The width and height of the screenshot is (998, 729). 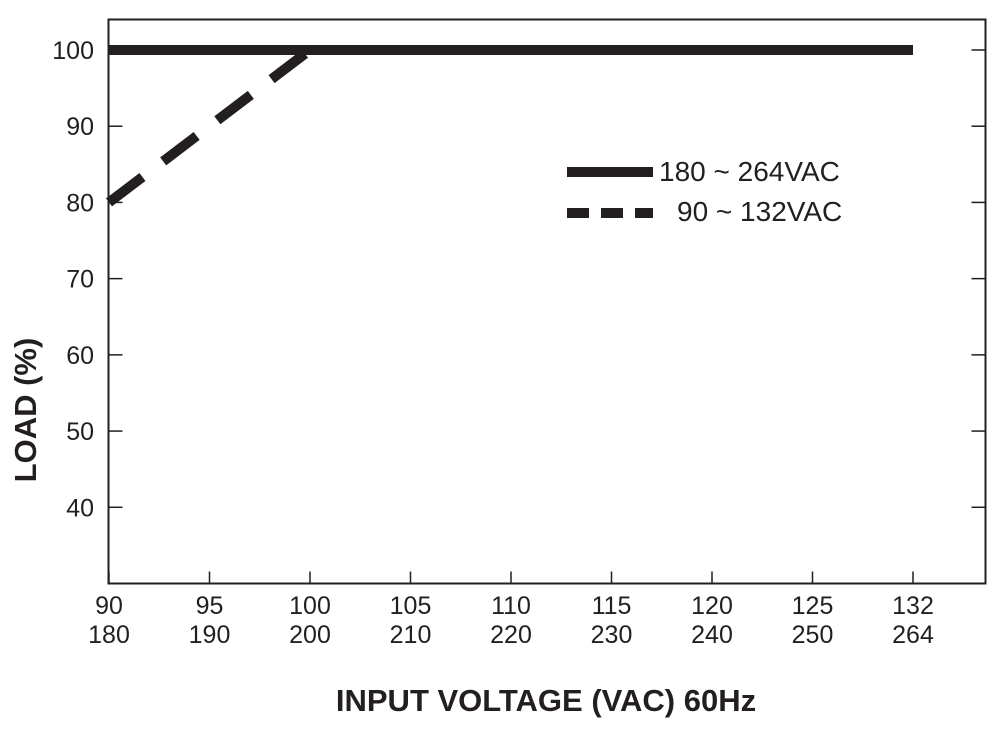 What do you see at coordinates (210, 606) in the screenshot?
I see `x-tick-label-top: 95` at bounding box center [210, 606].